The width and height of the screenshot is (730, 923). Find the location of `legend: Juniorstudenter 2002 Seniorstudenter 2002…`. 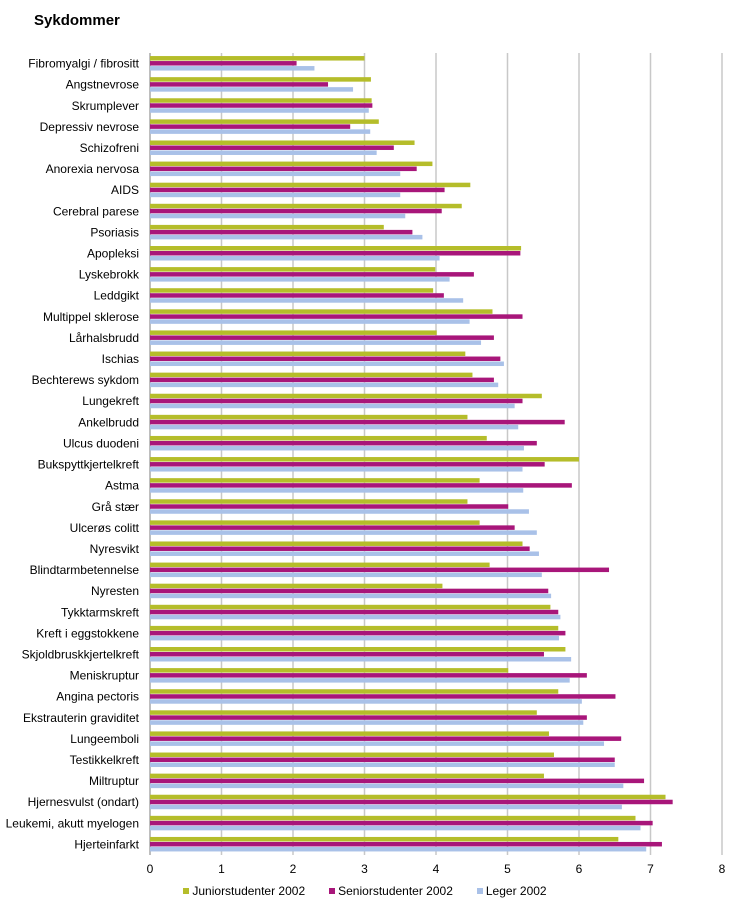

legend: Juniorstudenter 2002 Seniorstudenter 2002… is located at coordinates (365, 891).